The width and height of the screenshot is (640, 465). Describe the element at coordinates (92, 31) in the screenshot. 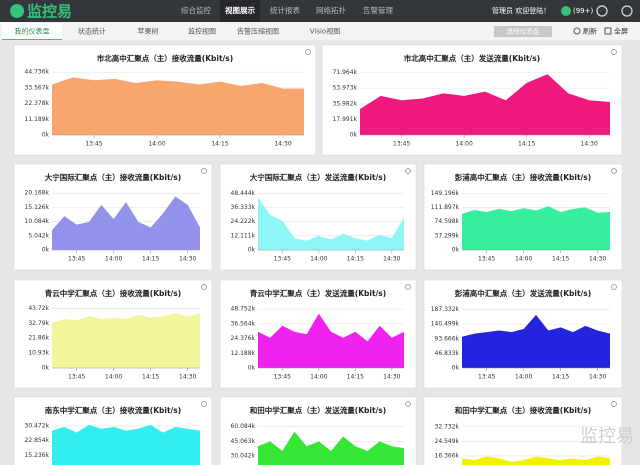

I see `tab-item: 状态统计` at that location.